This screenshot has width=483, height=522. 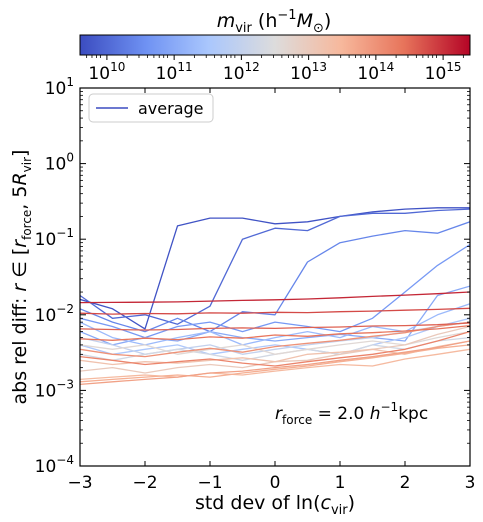 What do you see at coordinates (351, 413) in the screenshot?
I see `force-annotation: rforce = 2.0 h−1kpc` at bounding box center [351, 413].